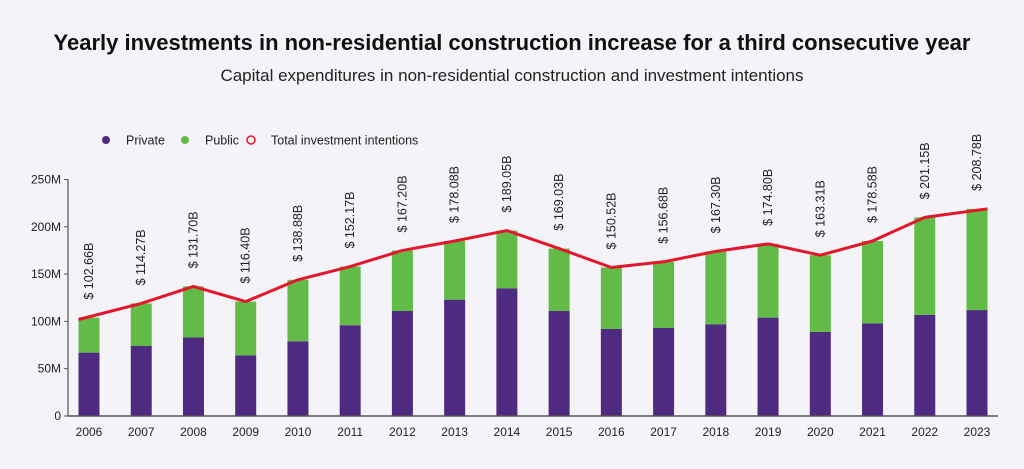 Image resolution: width=1024 pixels, height=469 pixels. What do you see at coordinates (559, 363) in the screenshot?
I see `bar-private-2015` at bounding box center [559, 363].